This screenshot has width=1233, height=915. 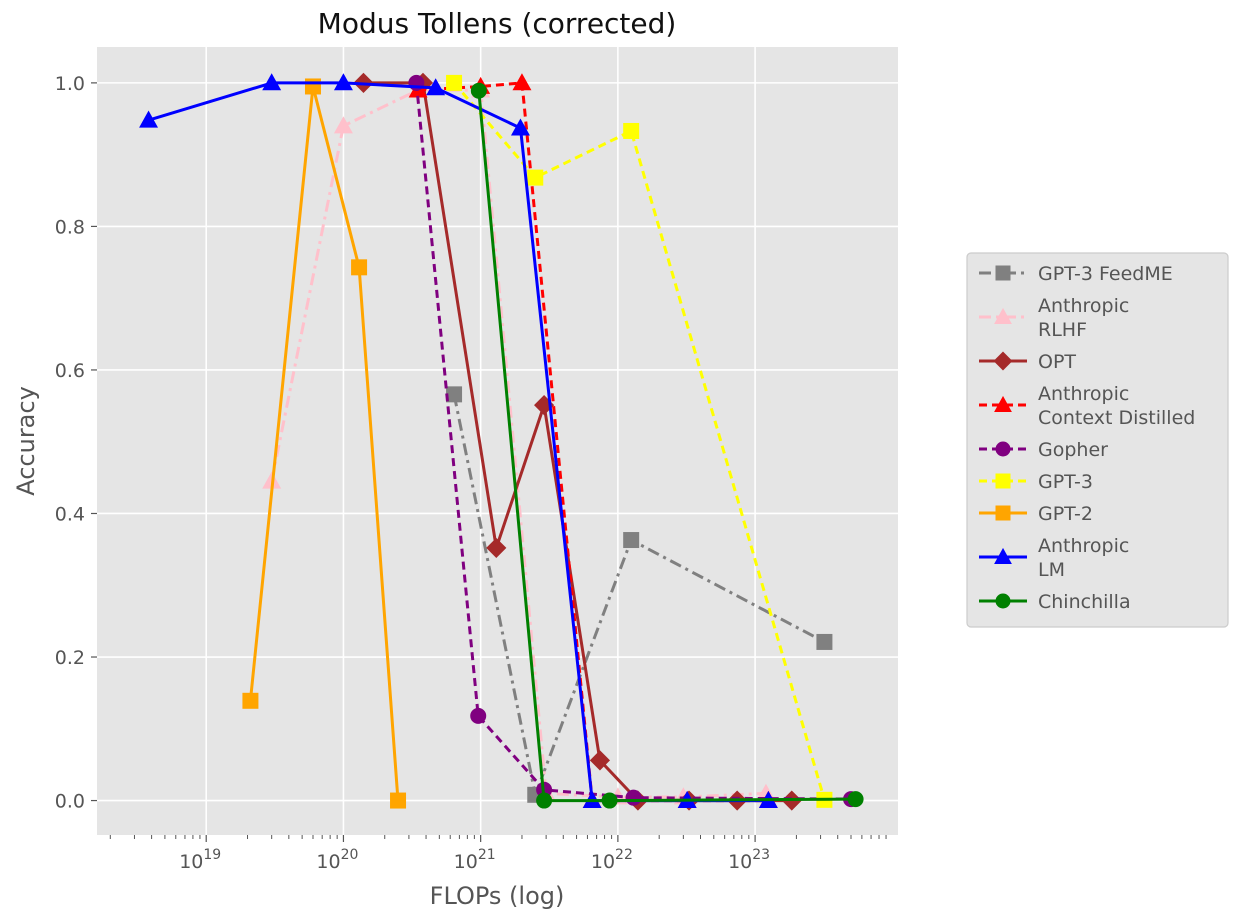 I want to click on y-ticks: 0.0 0.2 0.4 0.6 0.8 1.0, so click(x=76, y=443).